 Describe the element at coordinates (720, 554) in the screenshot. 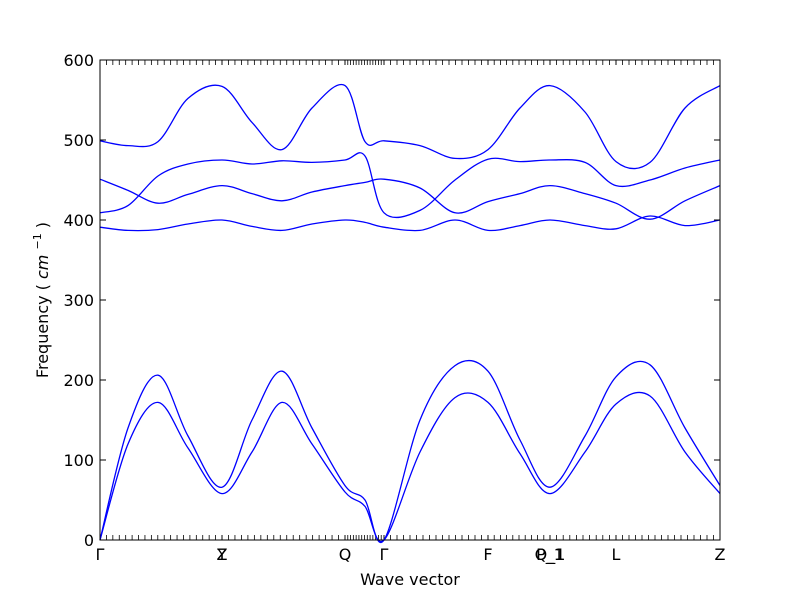

I see `x-tick-label-9: Z` at that location.